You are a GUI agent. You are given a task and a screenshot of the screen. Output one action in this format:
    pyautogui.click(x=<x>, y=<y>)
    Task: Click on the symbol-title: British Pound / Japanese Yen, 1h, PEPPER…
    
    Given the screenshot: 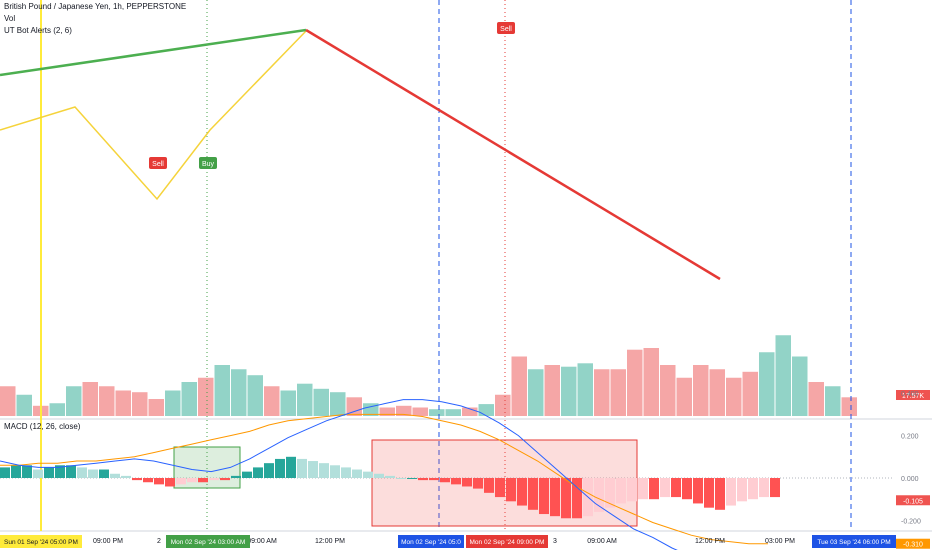 What is the action you would take?
    pyautogui.click(x=95, y=6)
    